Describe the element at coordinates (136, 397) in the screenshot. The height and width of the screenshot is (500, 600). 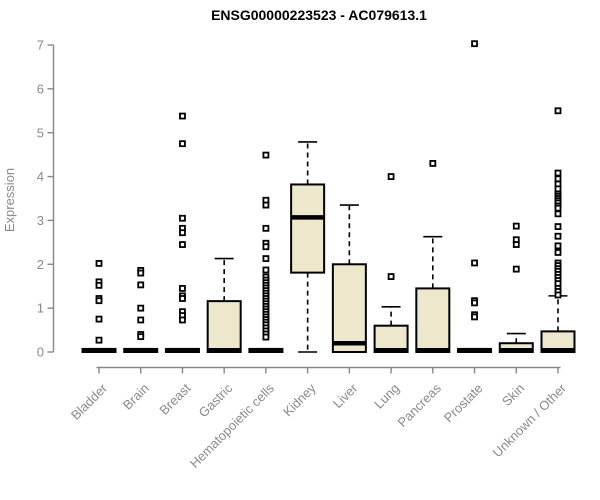
I see `x-tick-label: Brain` at that location.